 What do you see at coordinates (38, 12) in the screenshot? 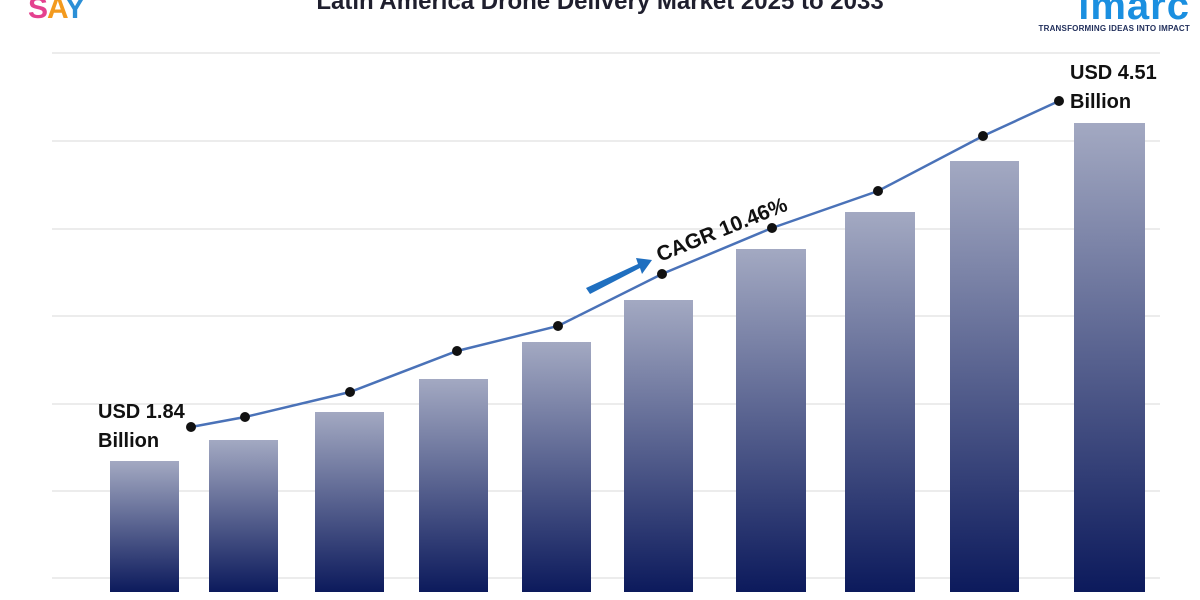
I see `say-logo-s: S` at bounding box center [38, 12].